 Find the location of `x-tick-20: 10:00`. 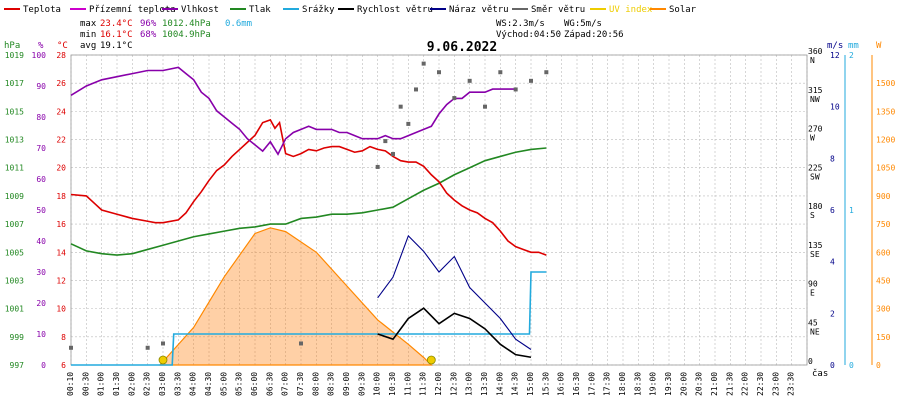

x-tick-20: 10:00 is located at coordinates (377, 384).